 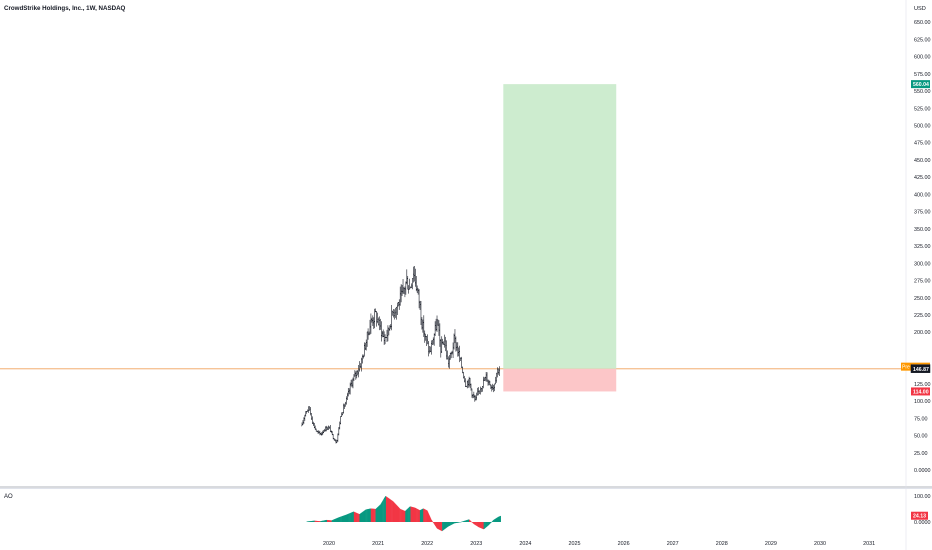 I want to click on long-position-tool, so click(x=560, y=238).